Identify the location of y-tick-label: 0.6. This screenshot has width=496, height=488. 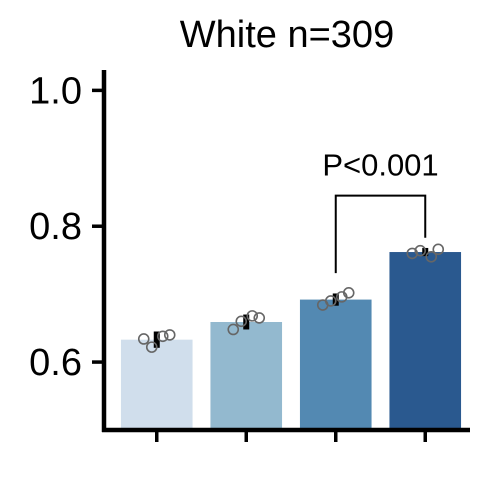
(55, 363).